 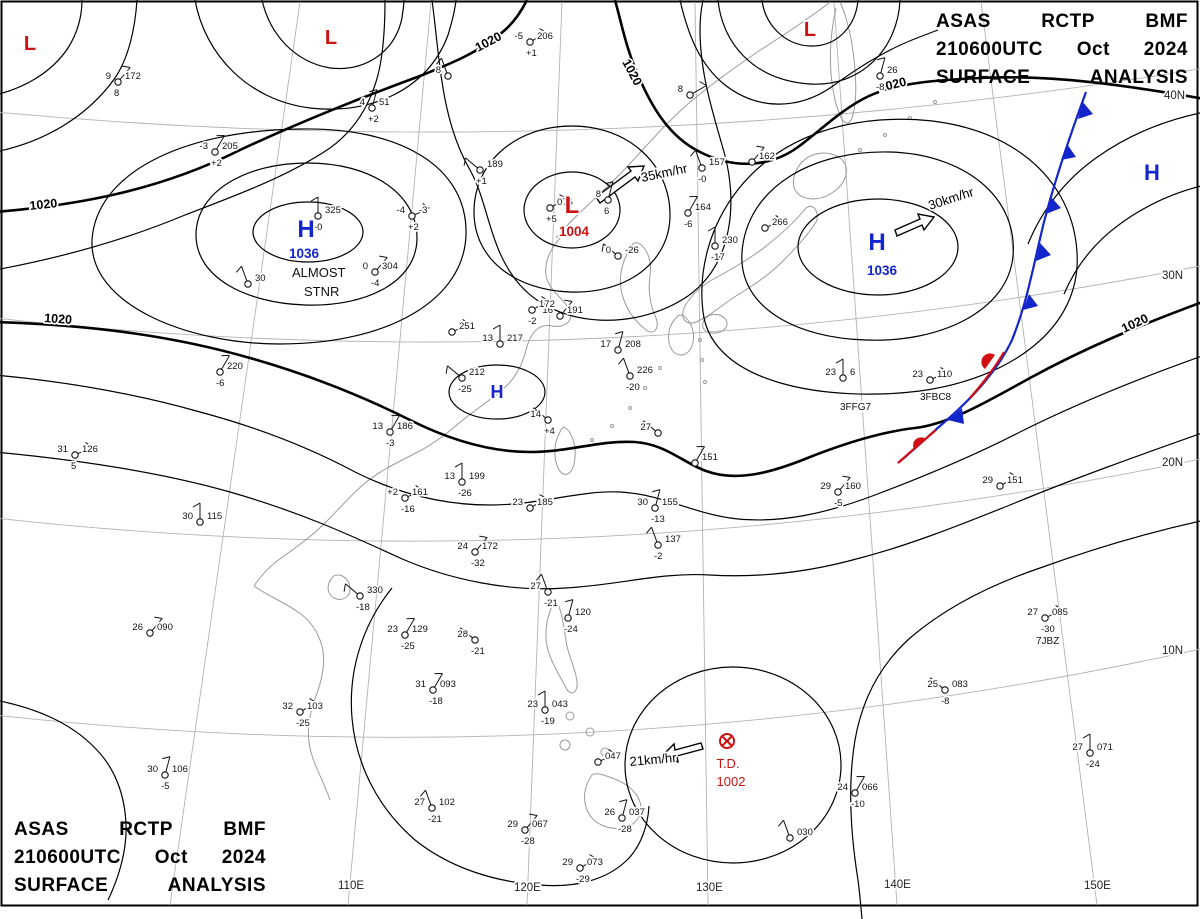 I want to click on station-temperature: 32, so click(x=287, y=706).